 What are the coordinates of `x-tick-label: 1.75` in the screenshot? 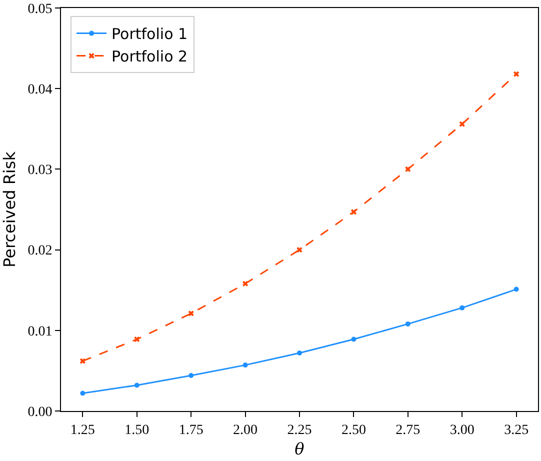 It's located at (191, 430).